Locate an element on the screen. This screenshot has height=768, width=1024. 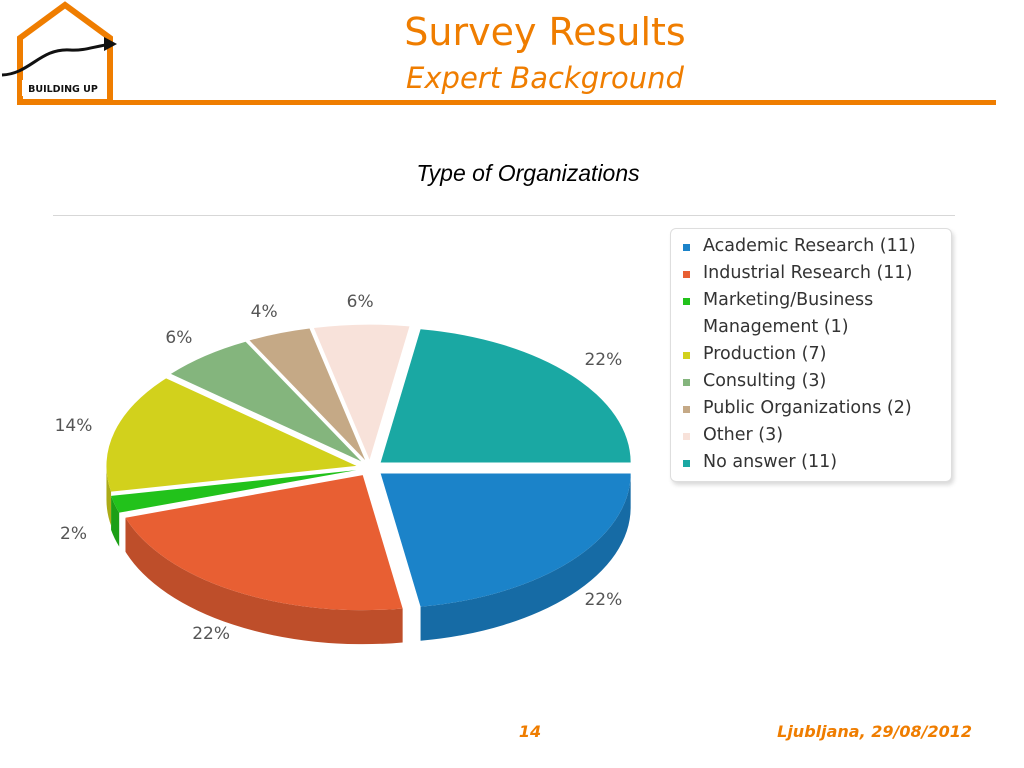
legend-item-consulting: Consulting (3) is located at coordinates (816, 381).